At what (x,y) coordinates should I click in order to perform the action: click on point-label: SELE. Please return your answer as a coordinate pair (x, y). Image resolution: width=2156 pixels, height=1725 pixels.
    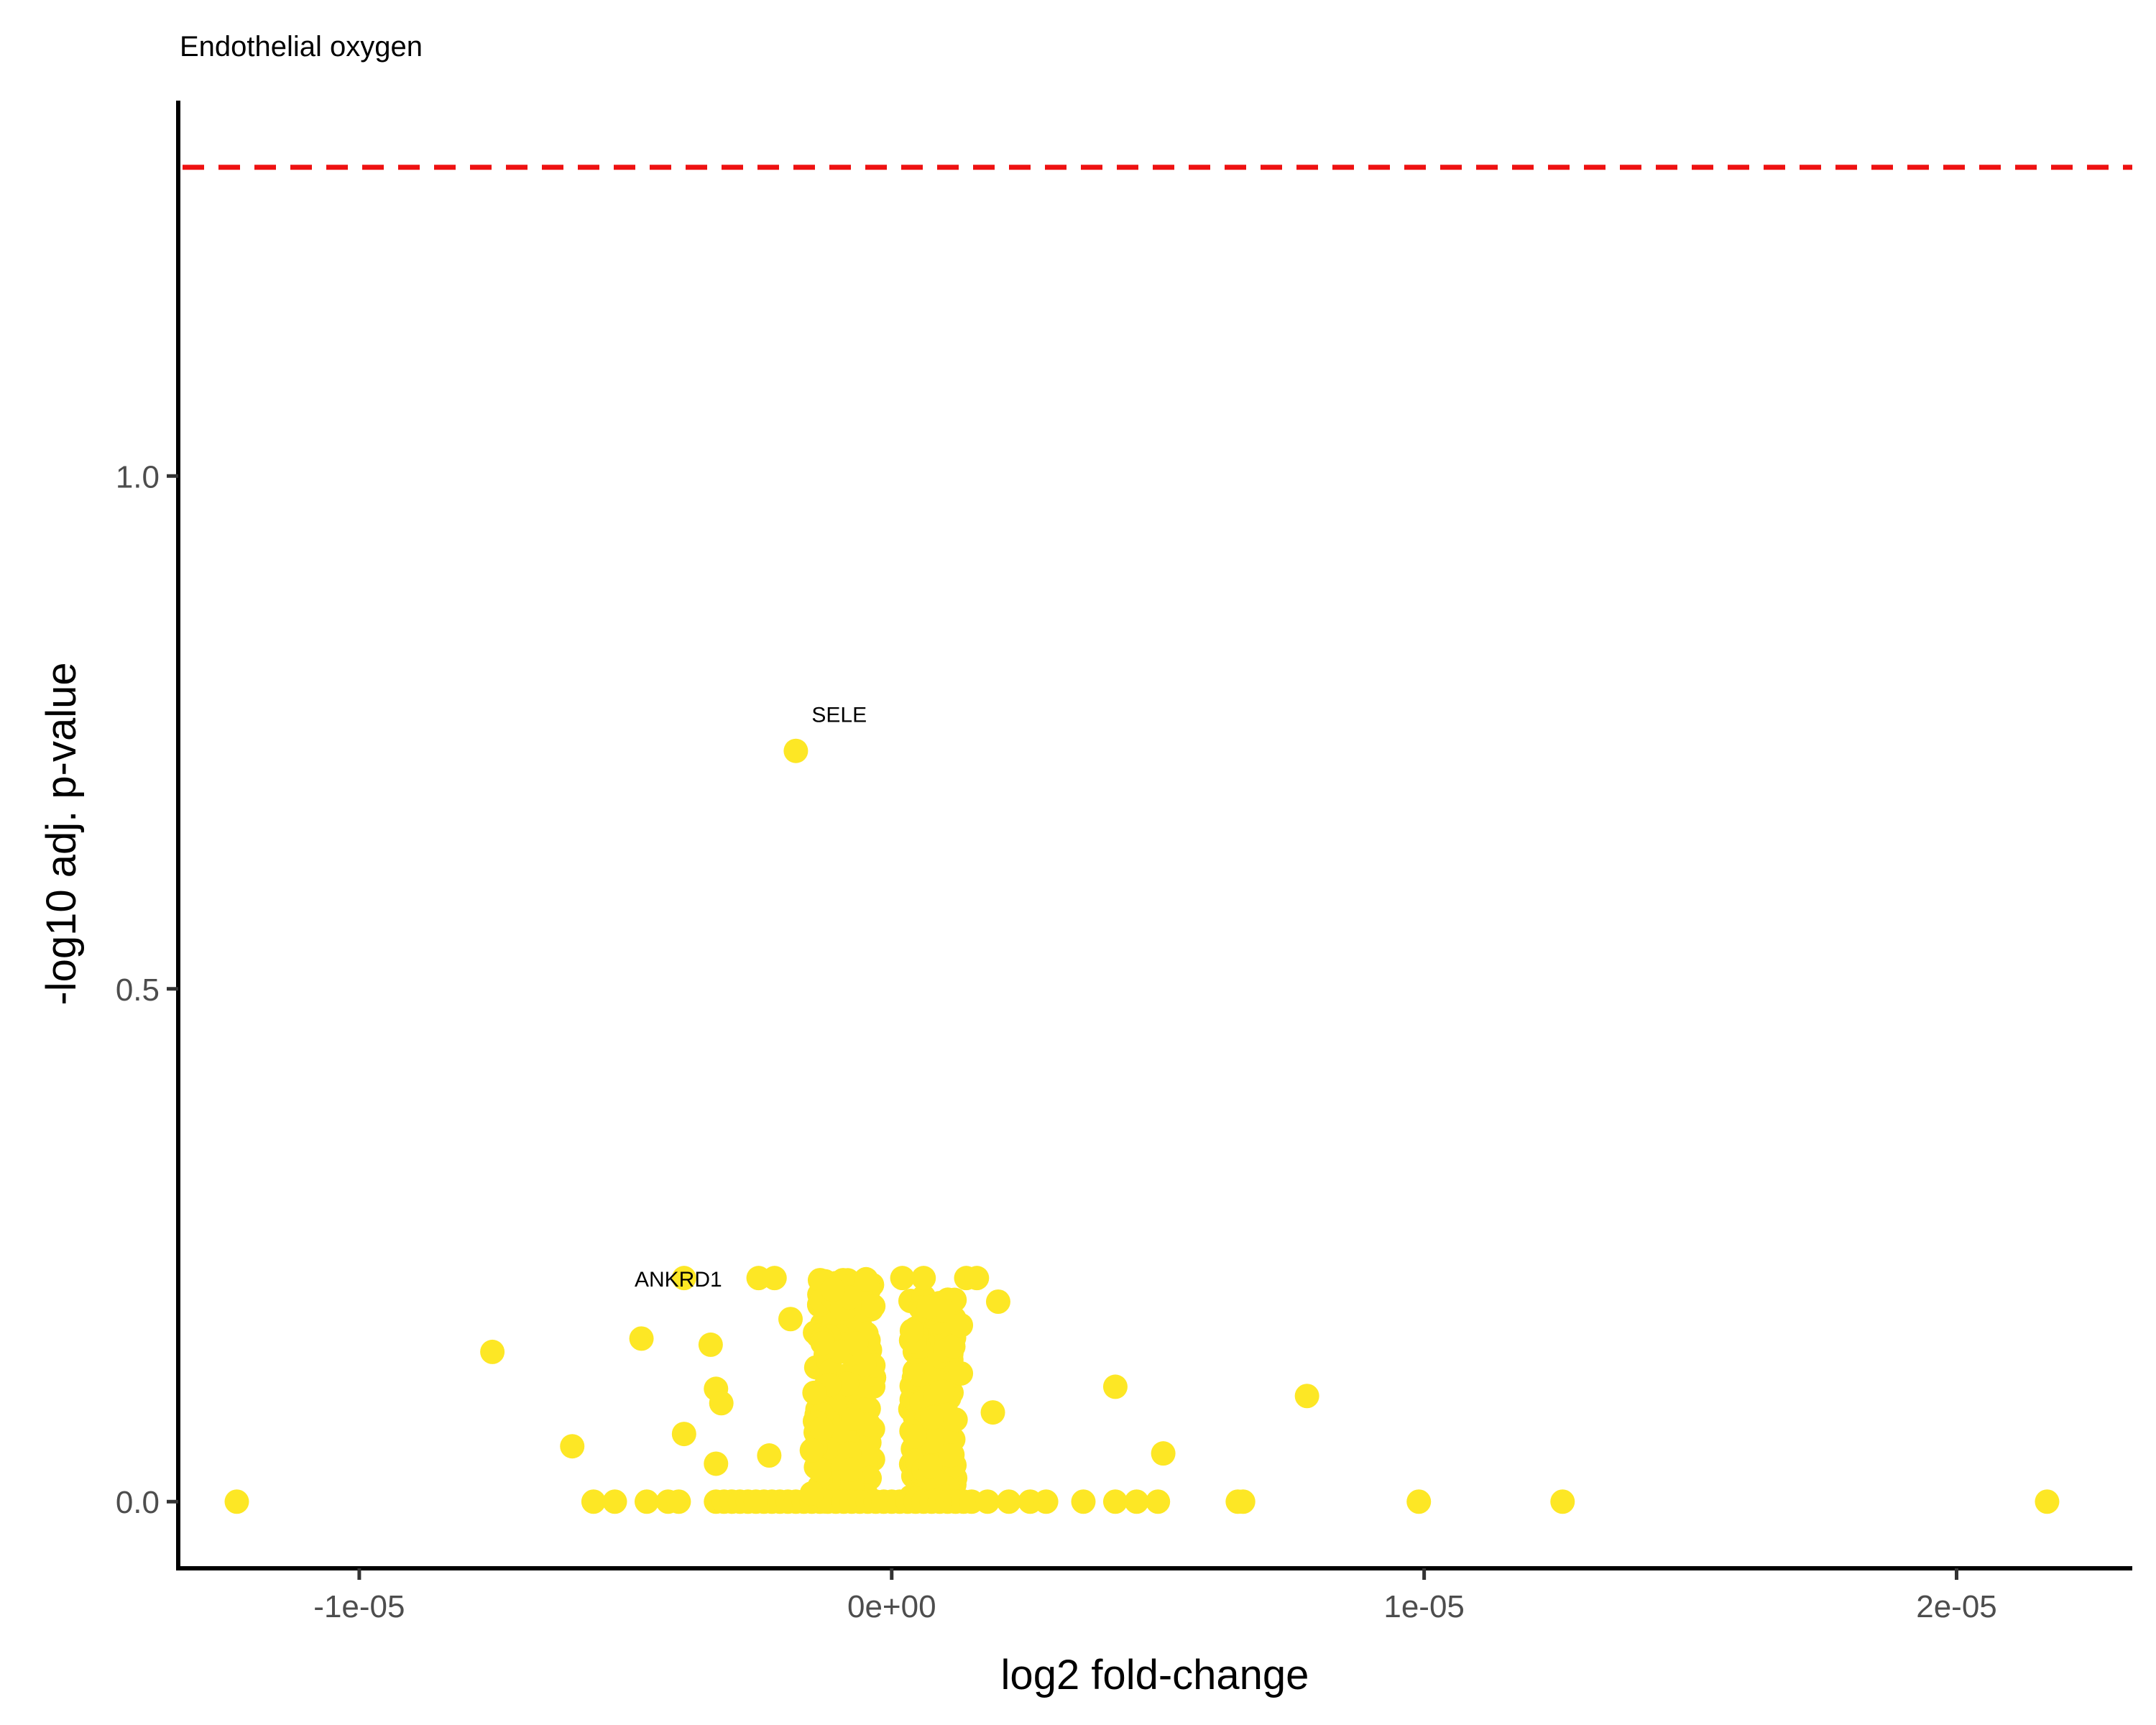
    Looking at the image, I should click on (839, 715).